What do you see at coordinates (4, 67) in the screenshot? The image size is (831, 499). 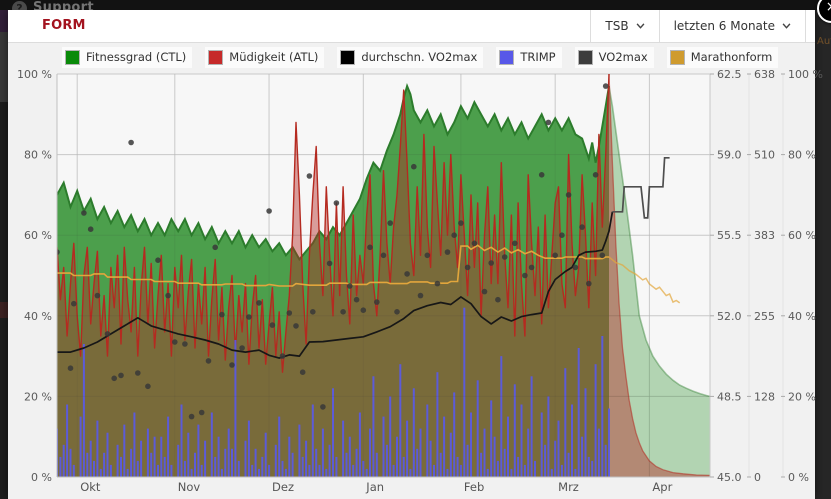 I see `left-strip-gray-block` at bounding box center [4, 67].